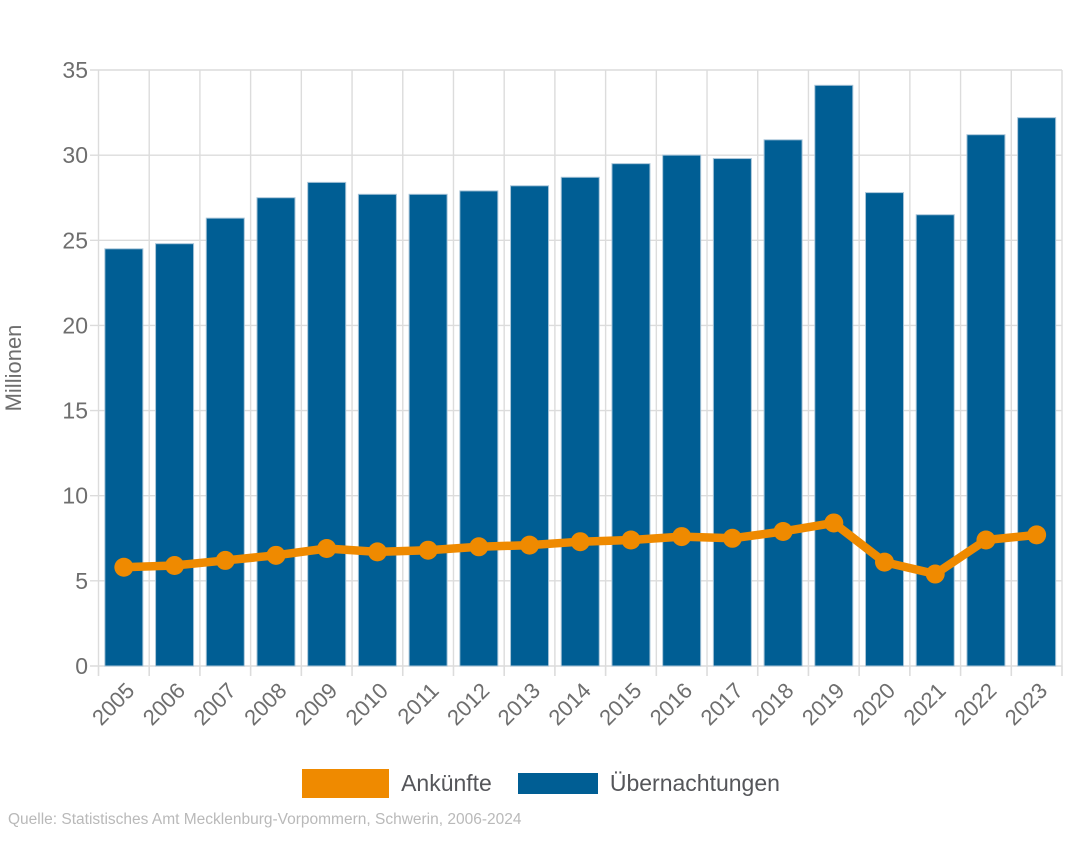  Describe the element at coordinates (530, 426) in the screenshot. I see `bar-2013` at that location.